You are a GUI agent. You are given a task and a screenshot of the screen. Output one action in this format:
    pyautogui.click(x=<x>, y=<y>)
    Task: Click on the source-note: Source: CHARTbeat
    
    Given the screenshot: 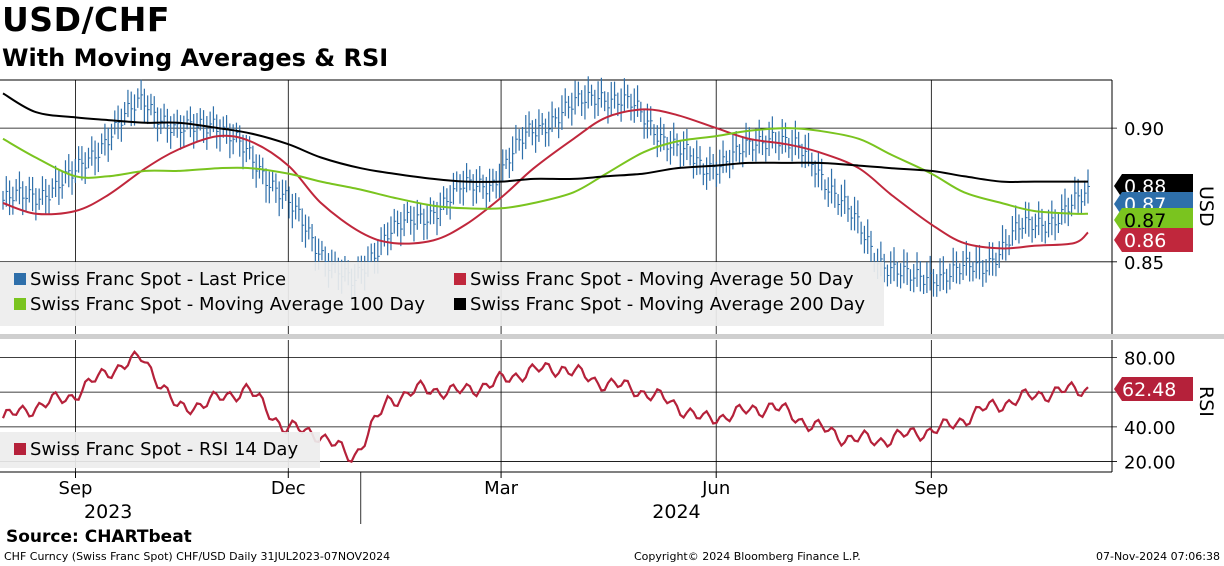 What is the action you would take?
    pyautogui.click(x=99, y=537)
    